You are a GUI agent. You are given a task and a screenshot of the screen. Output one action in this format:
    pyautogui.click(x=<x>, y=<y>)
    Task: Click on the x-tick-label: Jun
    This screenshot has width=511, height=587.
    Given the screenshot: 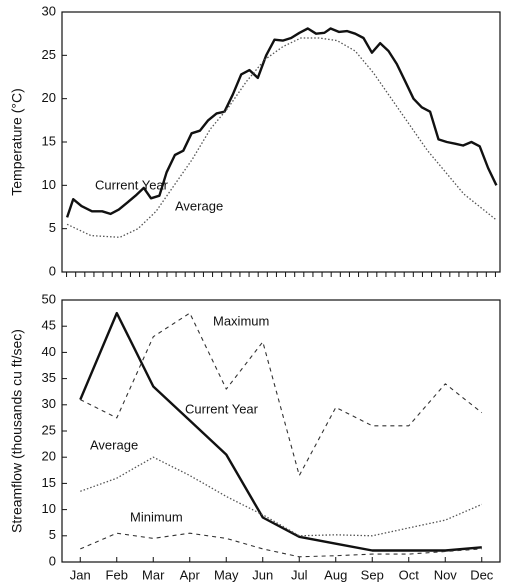 What is the action you would take?
    pyautogui.click(x=262, y=574)
    